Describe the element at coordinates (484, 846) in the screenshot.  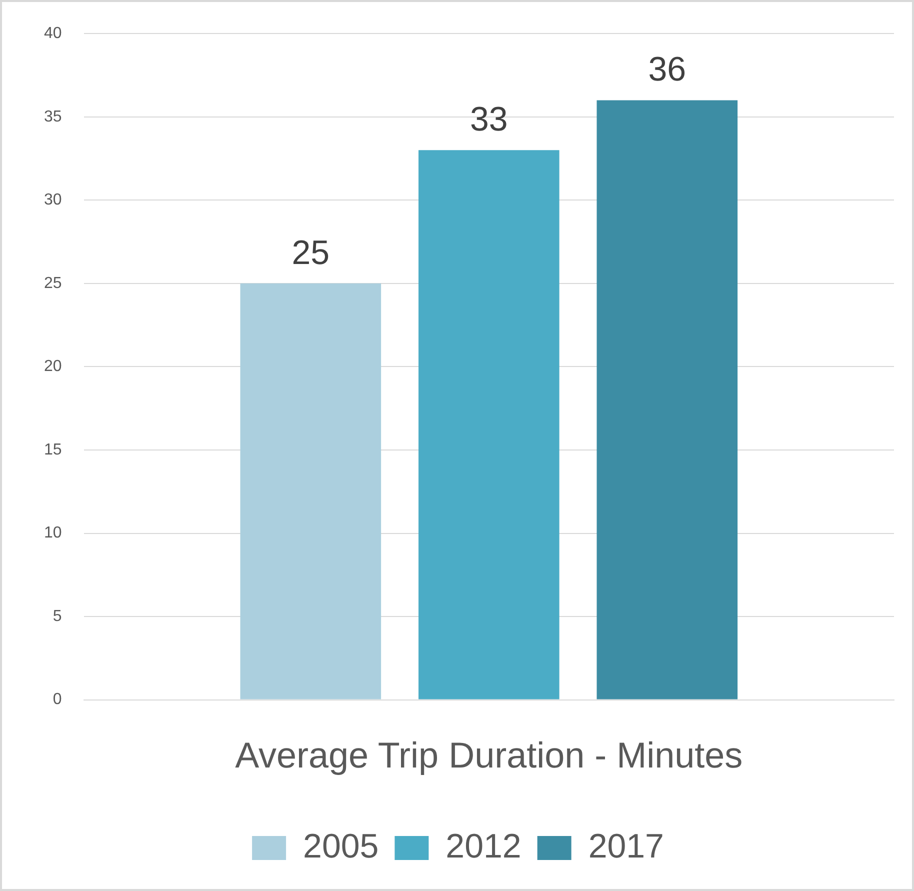
I see `legend-label: 2012` at that location.